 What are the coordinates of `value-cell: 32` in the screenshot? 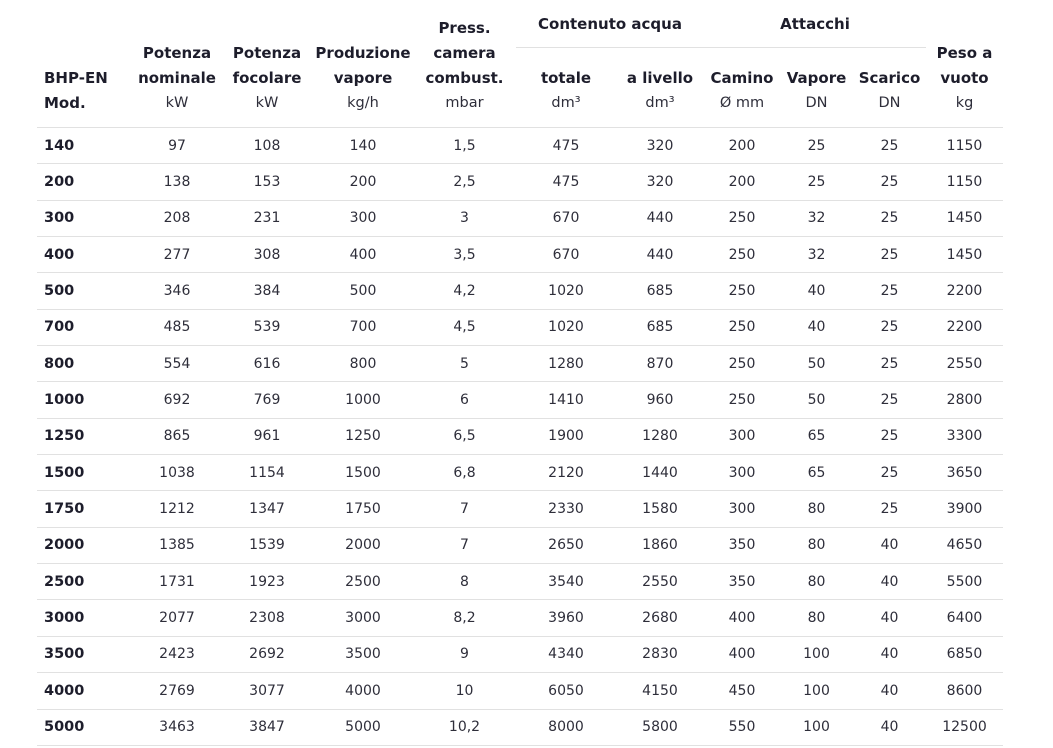 It's located at (816, 218).